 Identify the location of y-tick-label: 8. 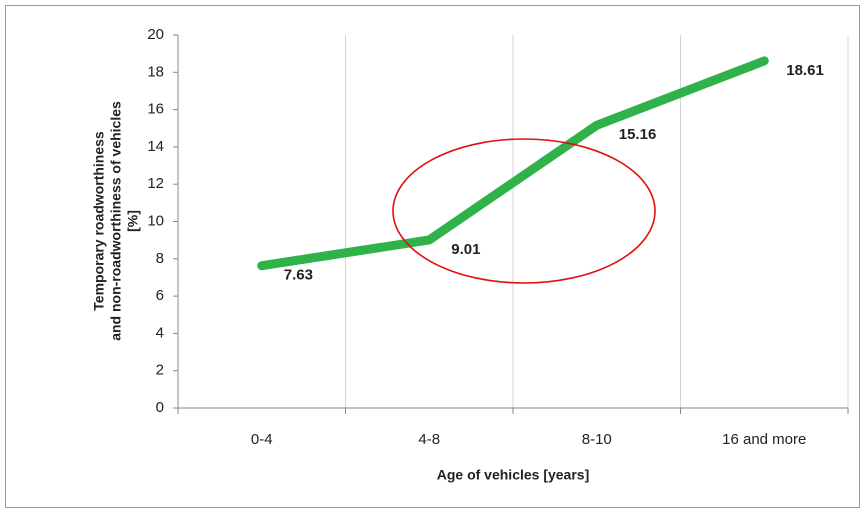
(160, 258).